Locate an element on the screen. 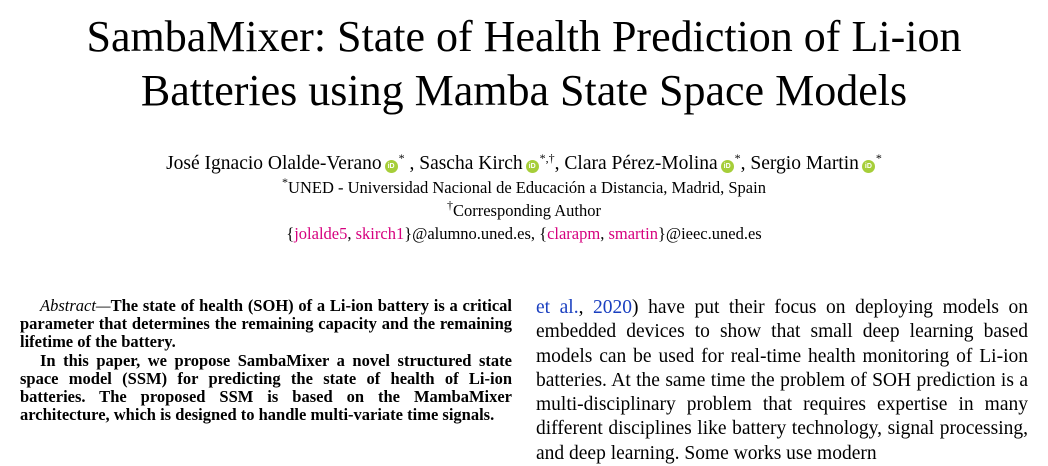 This screenshot has height=466, width=1048. title-line-2: Batteries using Mamba State Space Models is located at coordinates (524, 90).